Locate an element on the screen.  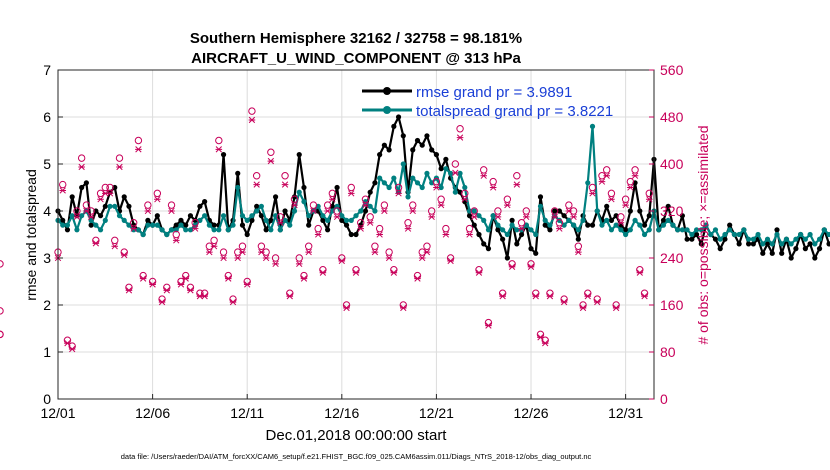
x-tick-label: 12/16 is located at coordinates (341, 413).